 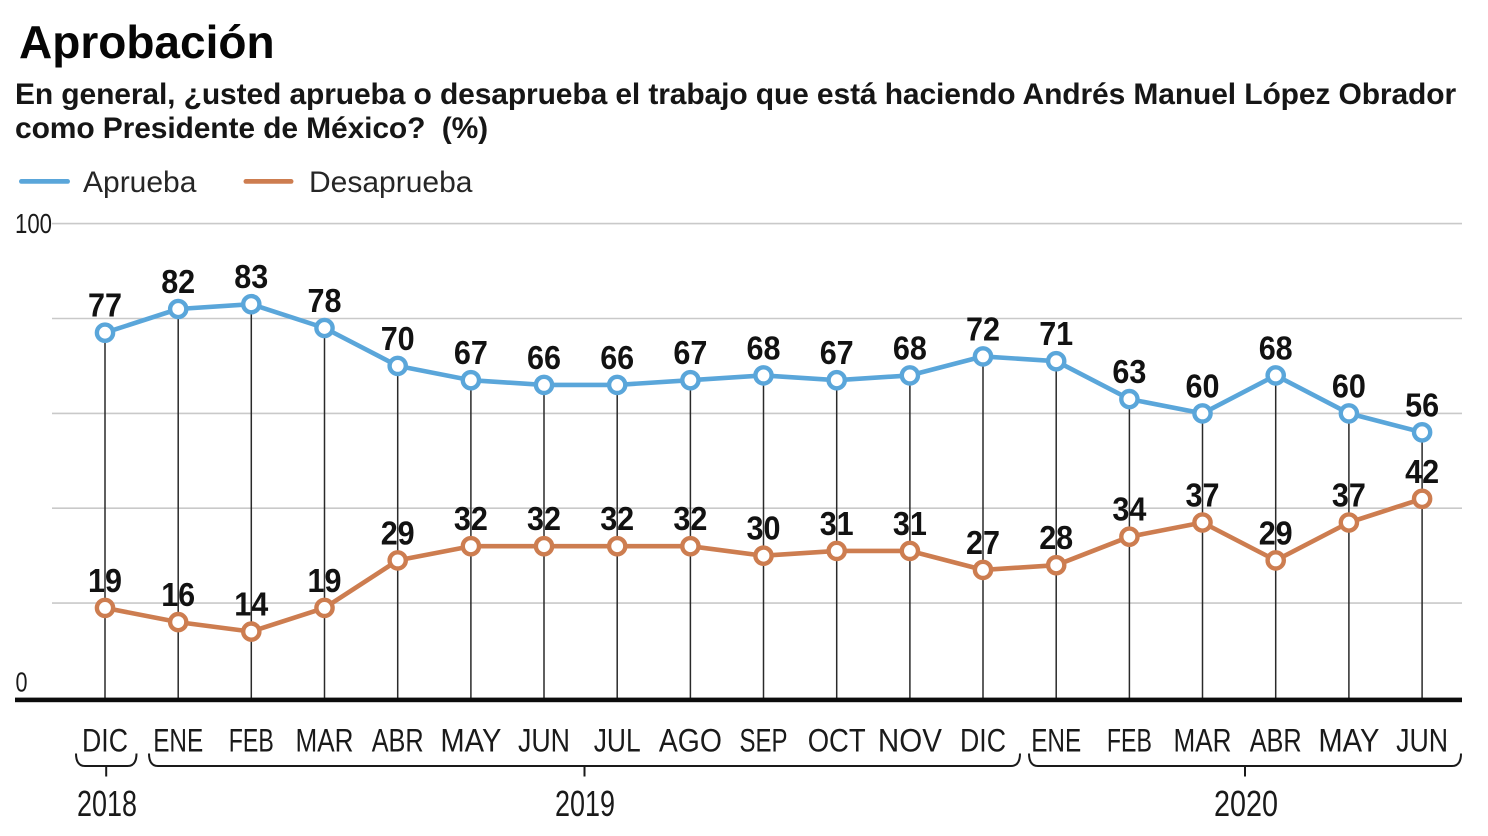 What do you see at coordinates (33, 223) in the screenshot?
I see `svg-text: 100` at bounding box center [33, 223].